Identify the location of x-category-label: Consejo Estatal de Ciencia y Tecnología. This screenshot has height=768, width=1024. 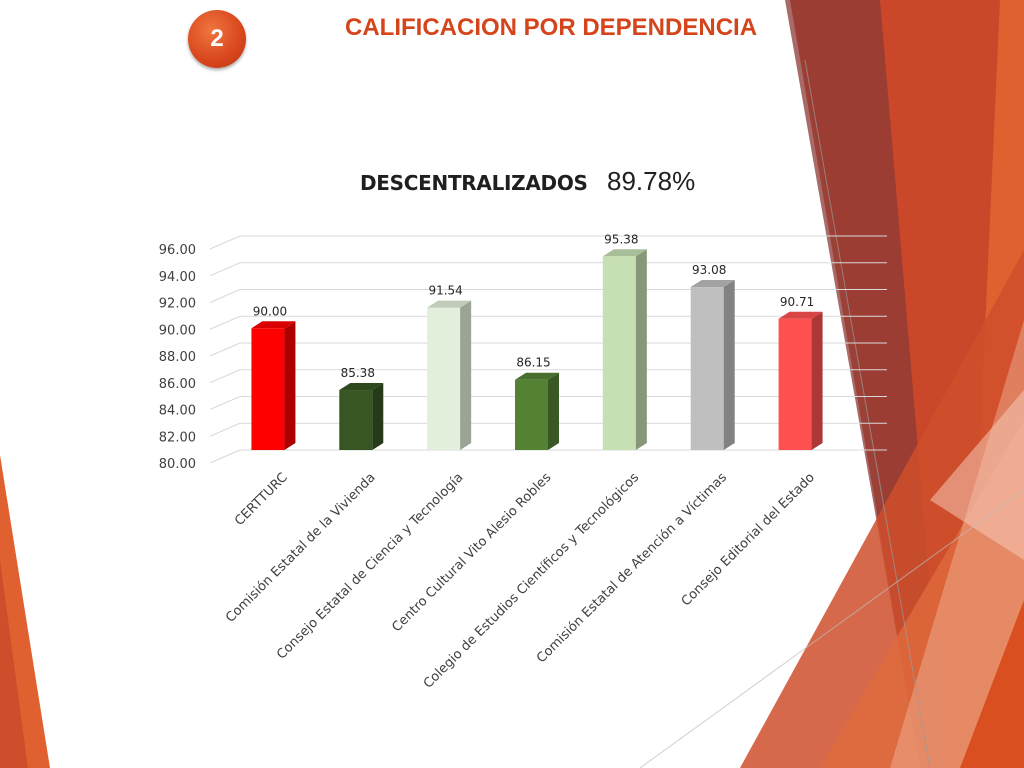
(370, 566).